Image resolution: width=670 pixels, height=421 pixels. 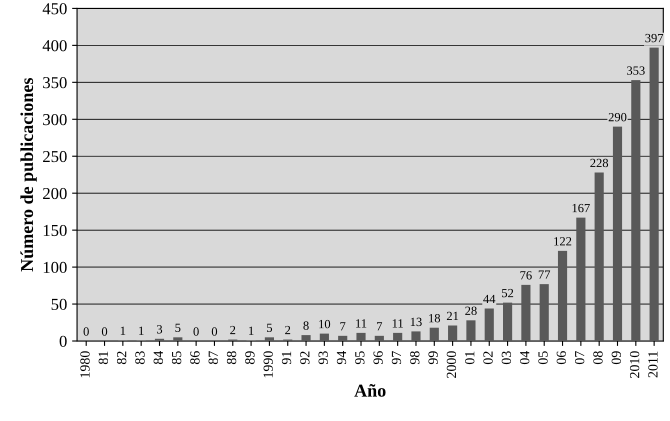 I want to click on x-tick-label: 87, so click(x=213, y=357).